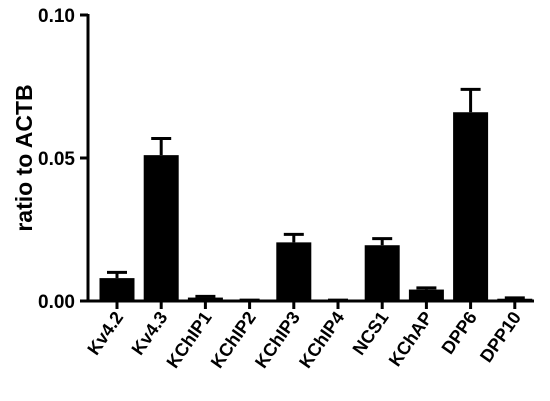 Image resolution: width=550 pixels, height=401 pixels. I want to click on y-axis: 0.00 0.05 0.10, so click(64, 159).